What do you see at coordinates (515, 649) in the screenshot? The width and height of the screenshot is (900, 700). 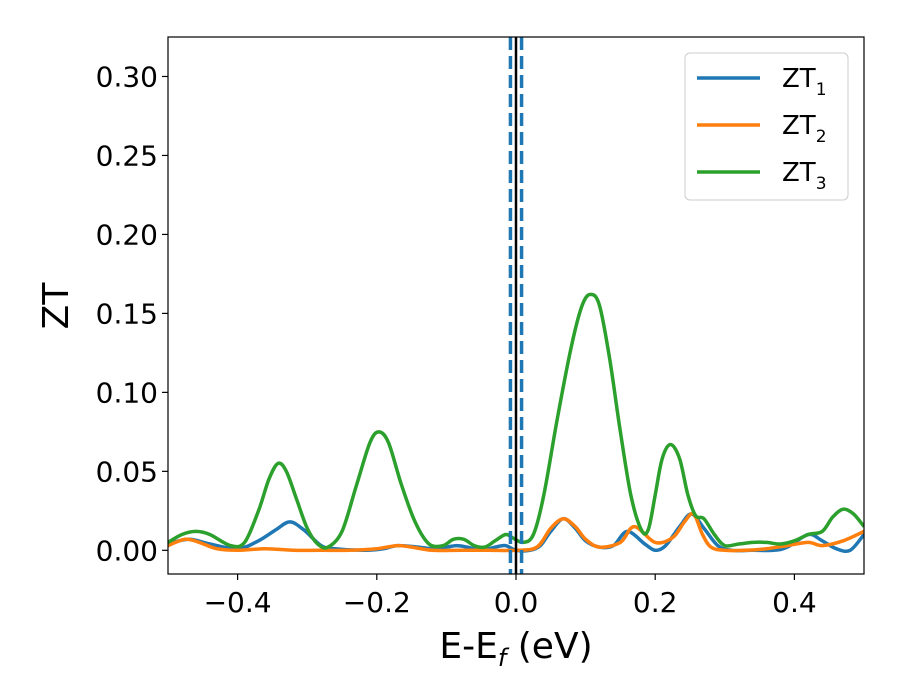 I see `x-axis-title: E-Ef (eV)` at bounding box center [515, 649].